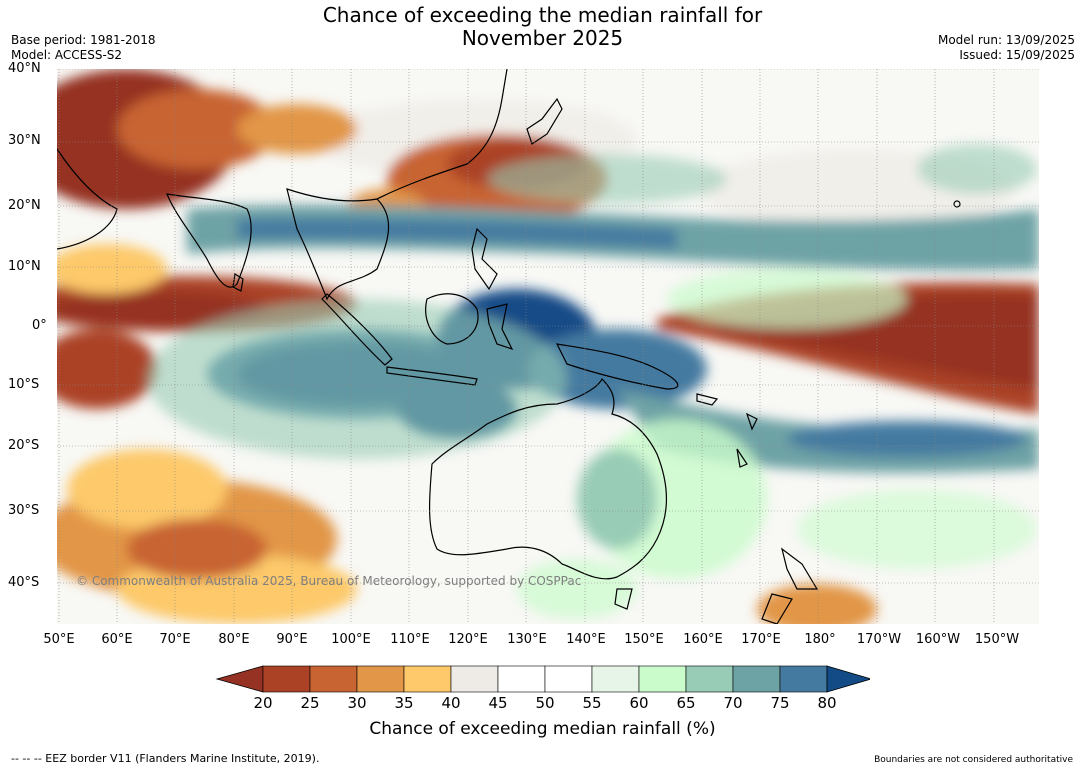  I want to click on lon-label: 70°E, so click(175, 639).